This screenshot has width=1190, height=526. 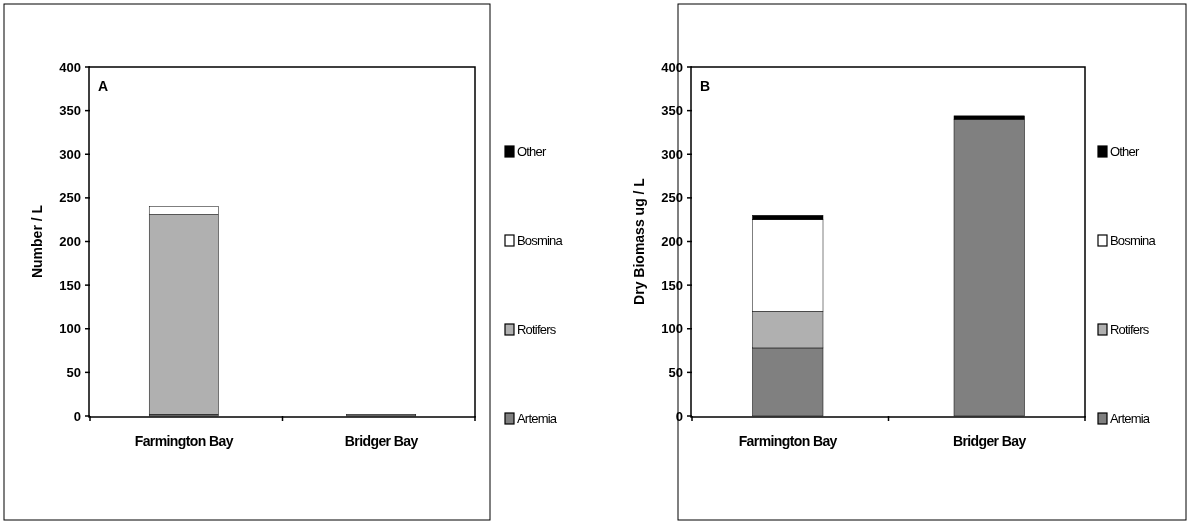 I want to click on text: A, so click(x=103, y=86).